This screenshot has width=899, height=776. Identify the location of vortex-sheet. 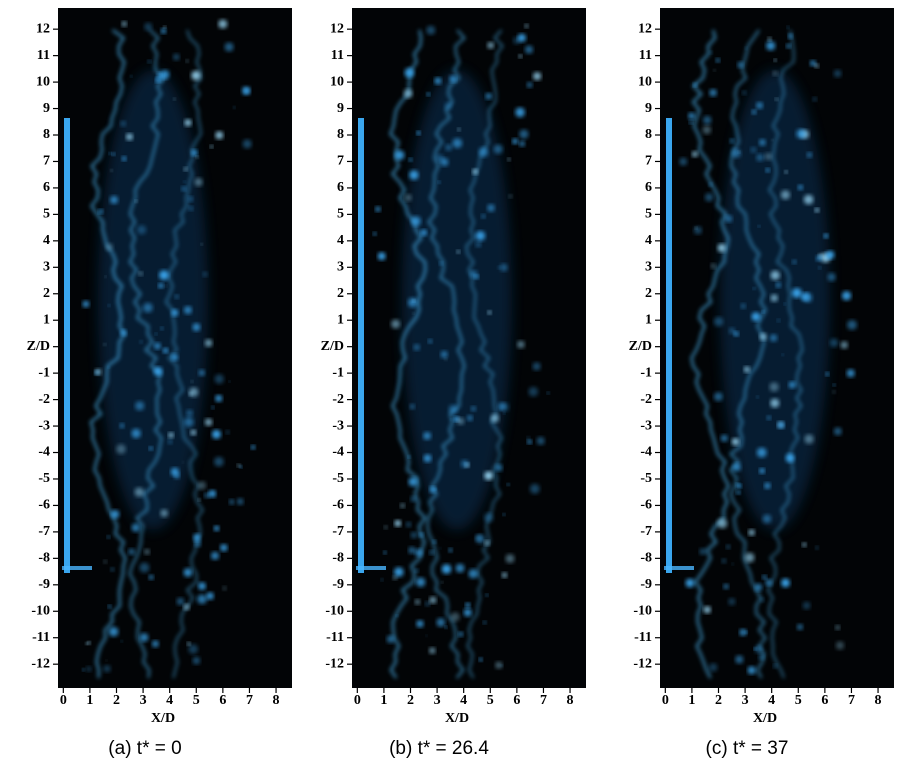
(147, 354).